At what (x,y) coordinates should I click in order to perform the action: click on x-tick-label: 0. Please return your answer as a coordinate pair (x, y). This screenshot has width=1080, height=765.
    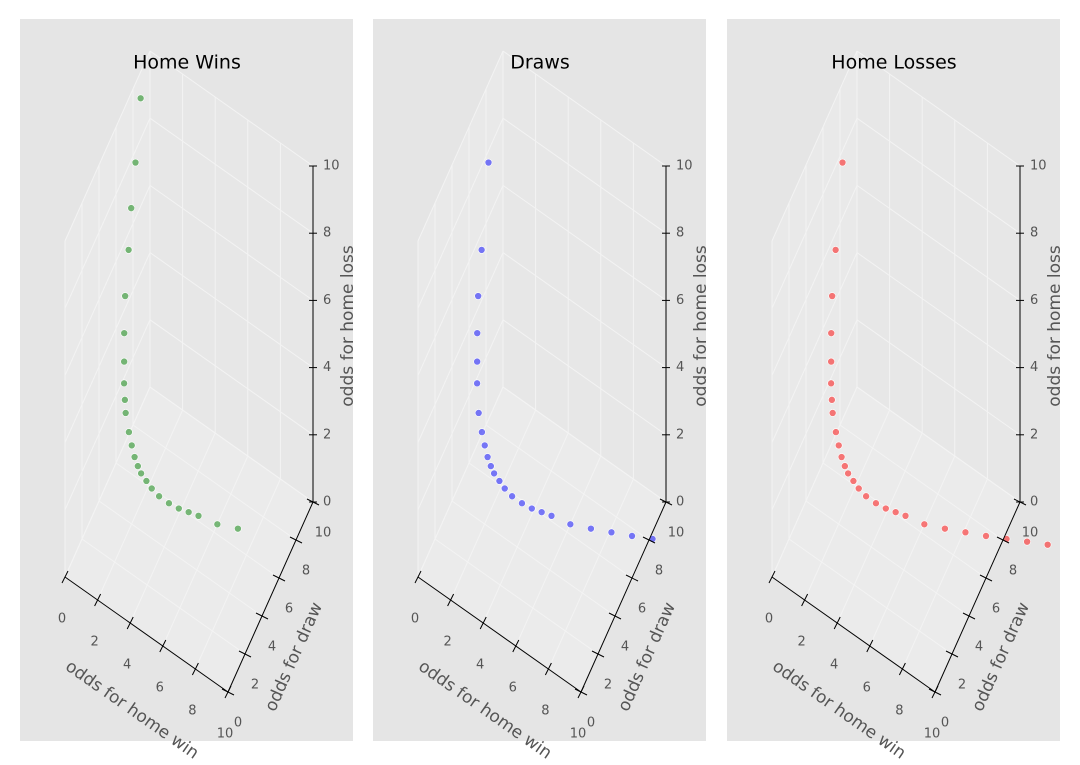
    Looking at the image, I should click on (62, 619).